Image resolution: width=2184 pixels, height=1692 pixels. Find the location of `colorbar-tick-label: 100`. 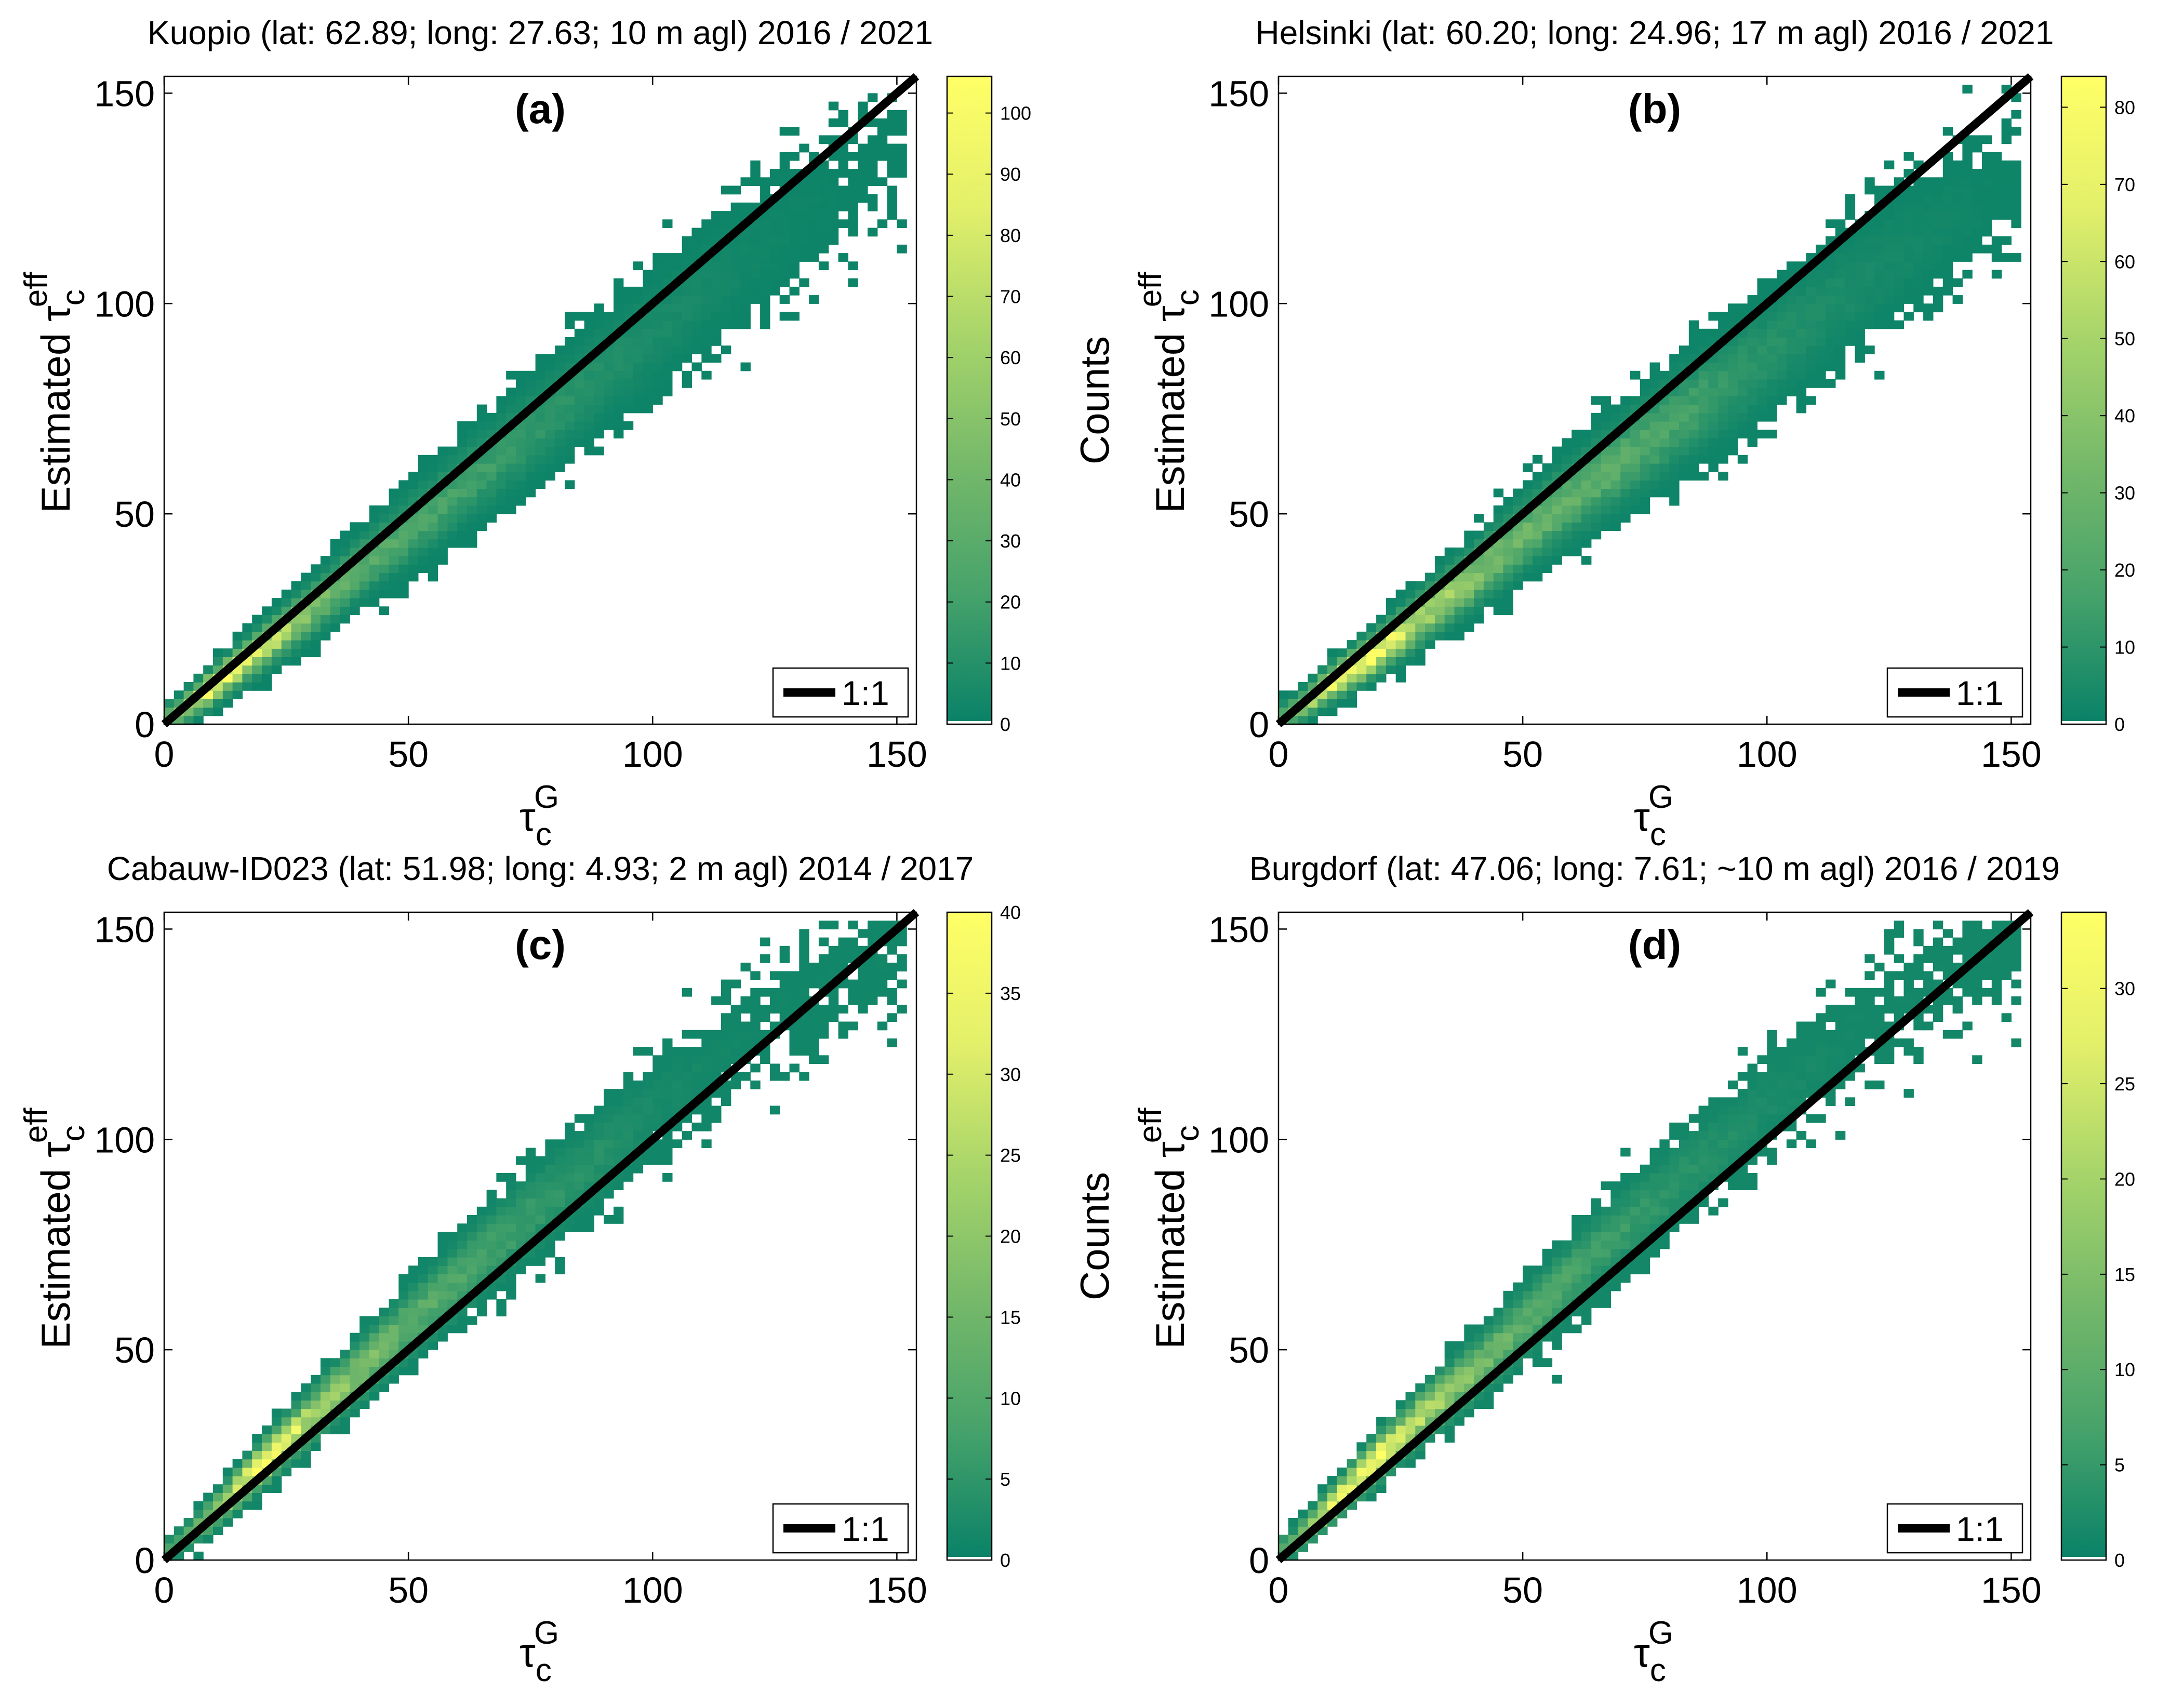

colorbar-tick-label: 100 is located at coordinates (1016, 113).